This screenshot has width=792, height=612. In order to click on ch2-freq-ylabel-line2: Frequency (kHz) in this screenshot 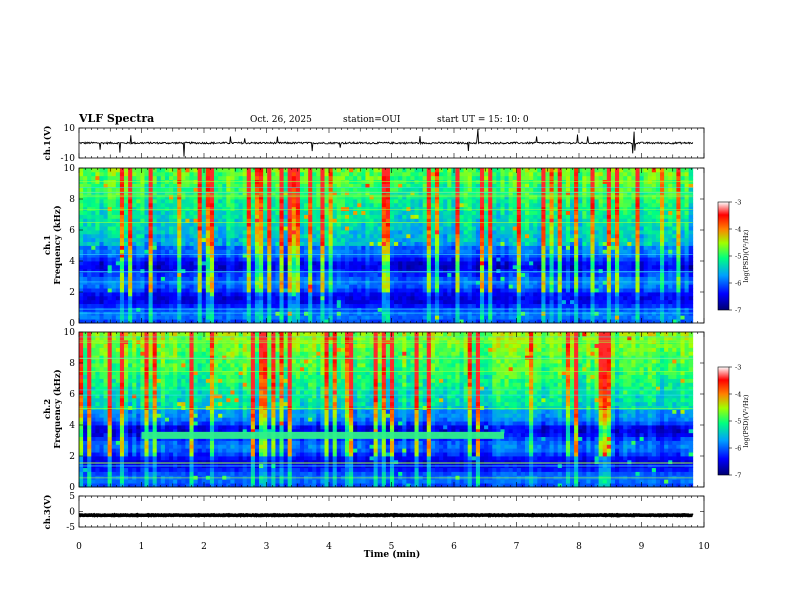, I will do `click(57, 408)`.